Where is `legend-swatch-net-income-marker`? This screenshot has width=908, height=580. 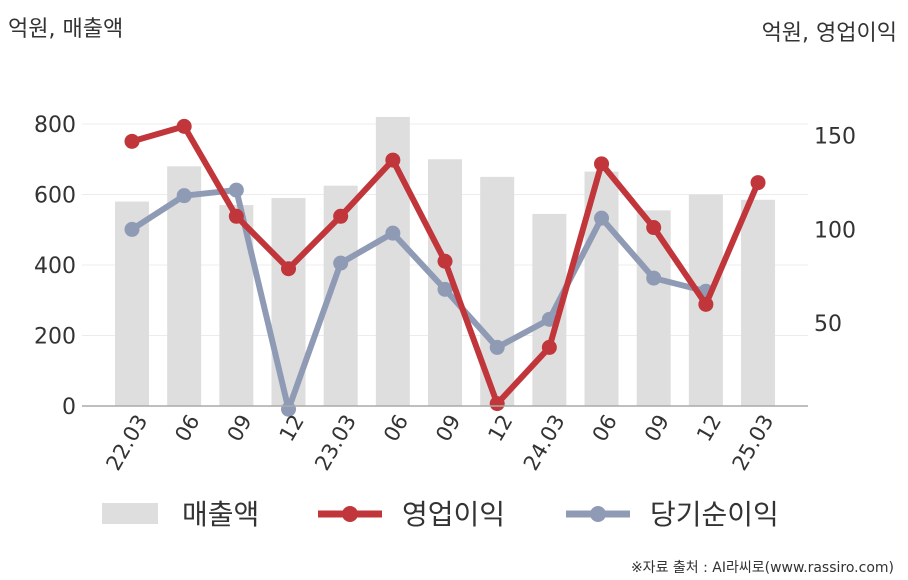
legend-swatch-net-income-marker is located at coordinates (598, 514).